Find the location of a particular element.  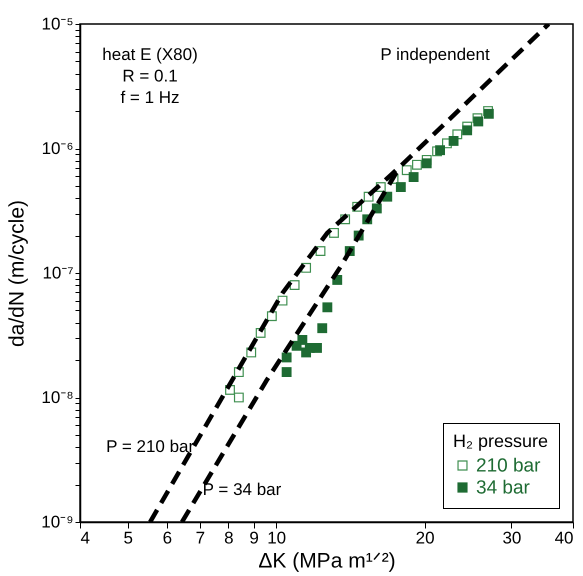

x-tick-label: 40 is located at coordinates (564, 538).